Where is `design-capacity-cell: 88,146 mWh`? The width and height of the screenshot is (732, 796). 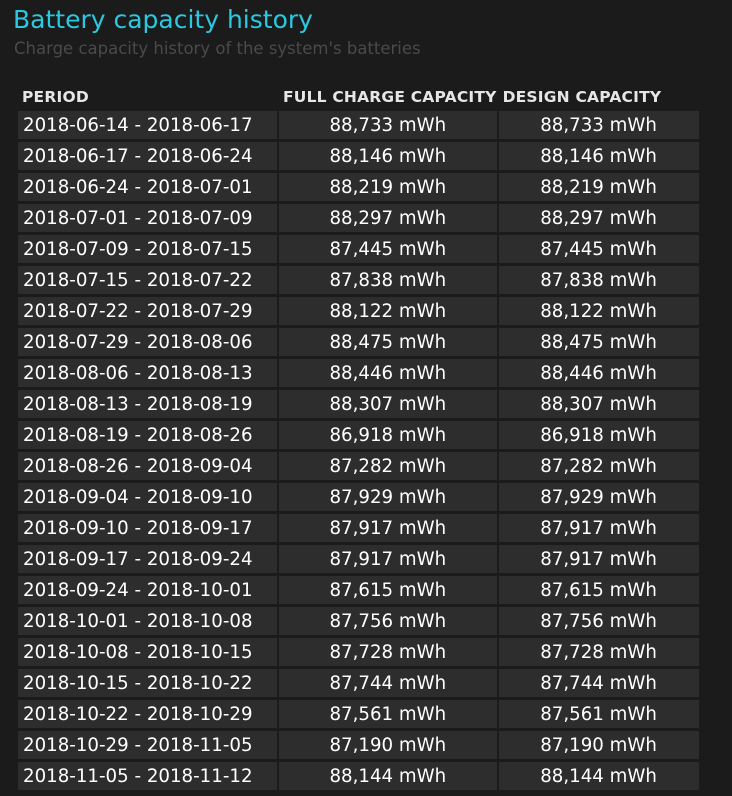
design-capacity-cell: 88,146 mWh is located at coordinates (598, 156).